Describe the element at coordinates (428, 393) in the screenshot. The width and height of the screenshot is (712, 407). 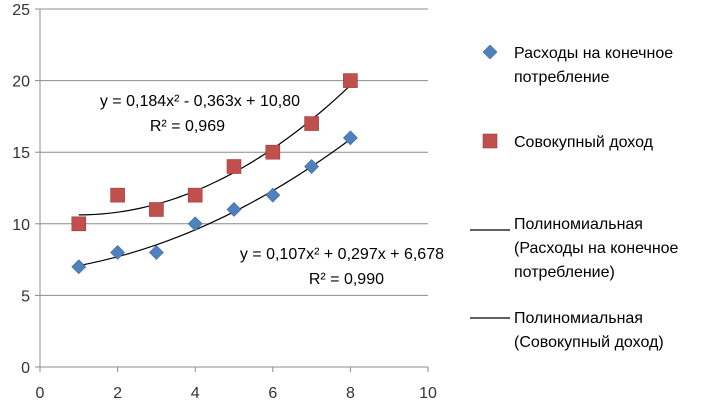
I see `x-tick-label: 10` at that location.